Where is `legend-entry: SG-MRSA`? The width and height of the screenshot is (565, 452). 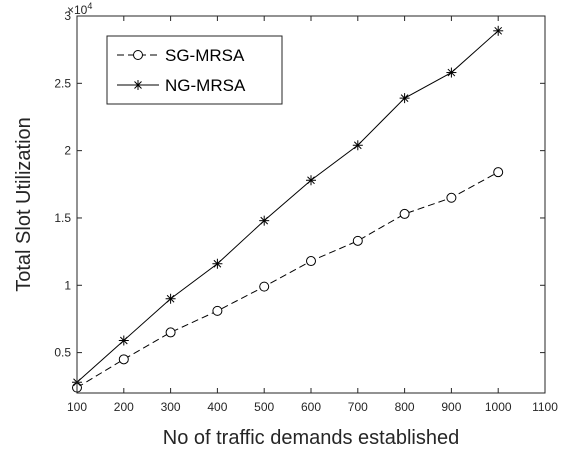 legend-entry: SG-MRSA is located at coordinates (181, 55).